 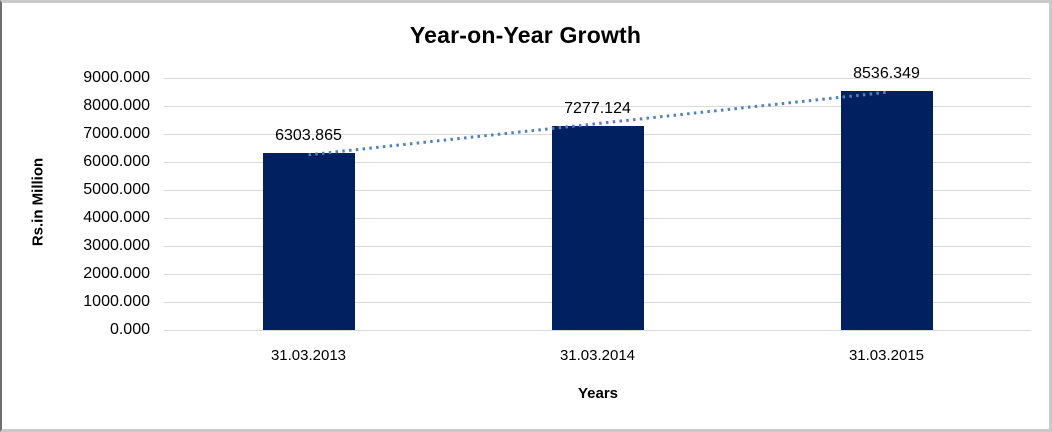 I want to click on y-axis-tick-label: 8000.000, so click(x=116, y=105).